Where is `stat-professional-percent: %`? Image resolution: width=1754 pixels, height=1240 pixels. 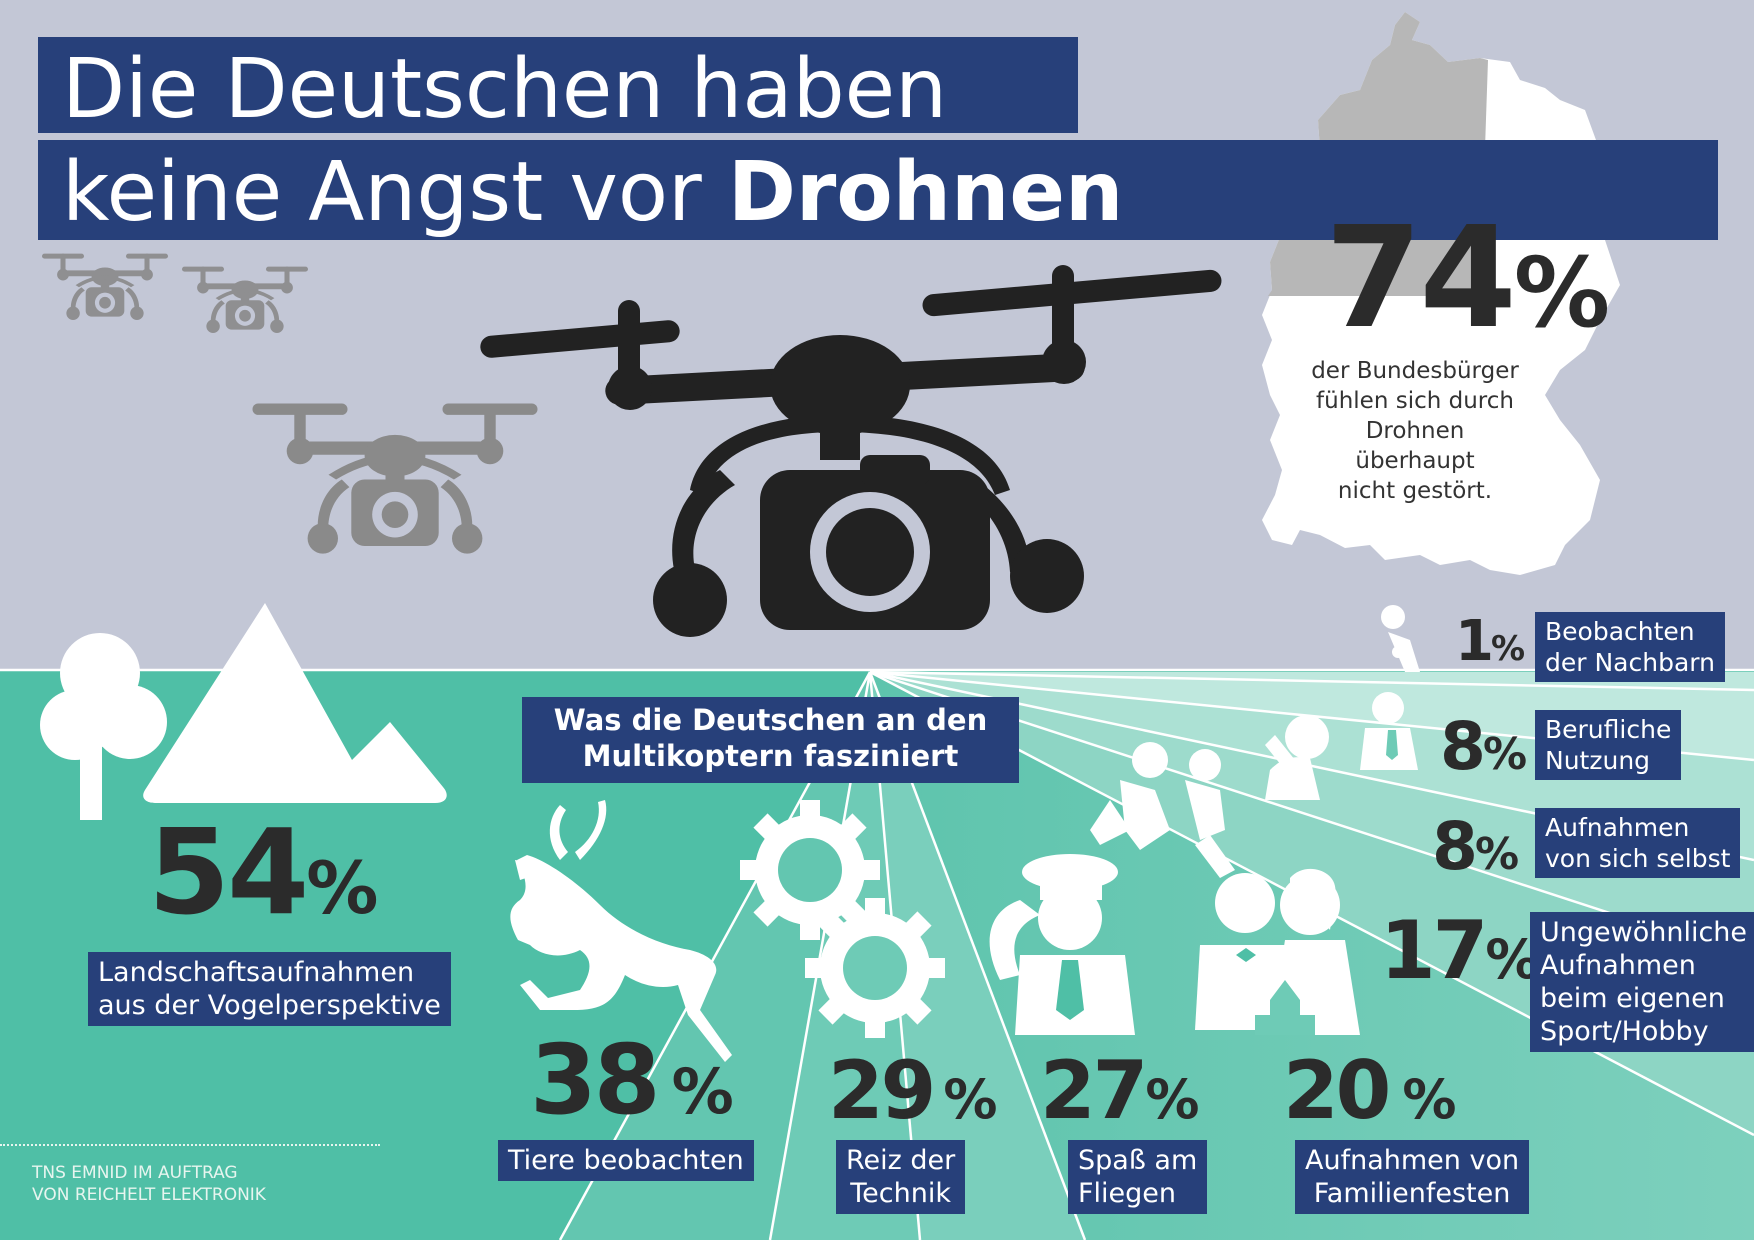
stat-professional-percent: % is located at coordinates (1505, 754).